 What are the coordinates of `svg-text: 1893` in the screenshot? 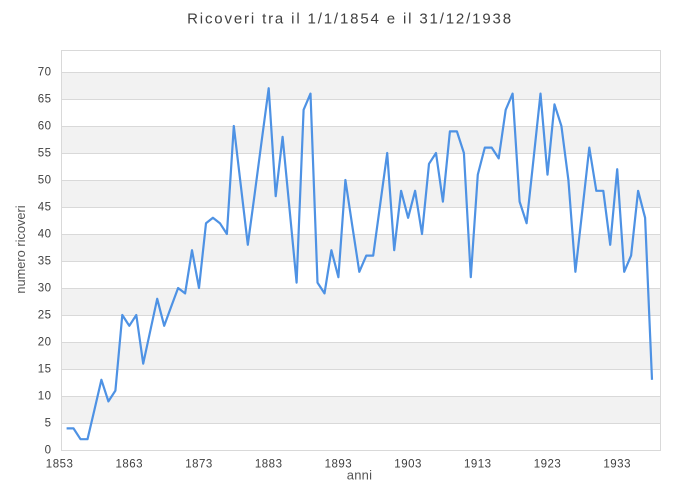 It's located at (339, 464).